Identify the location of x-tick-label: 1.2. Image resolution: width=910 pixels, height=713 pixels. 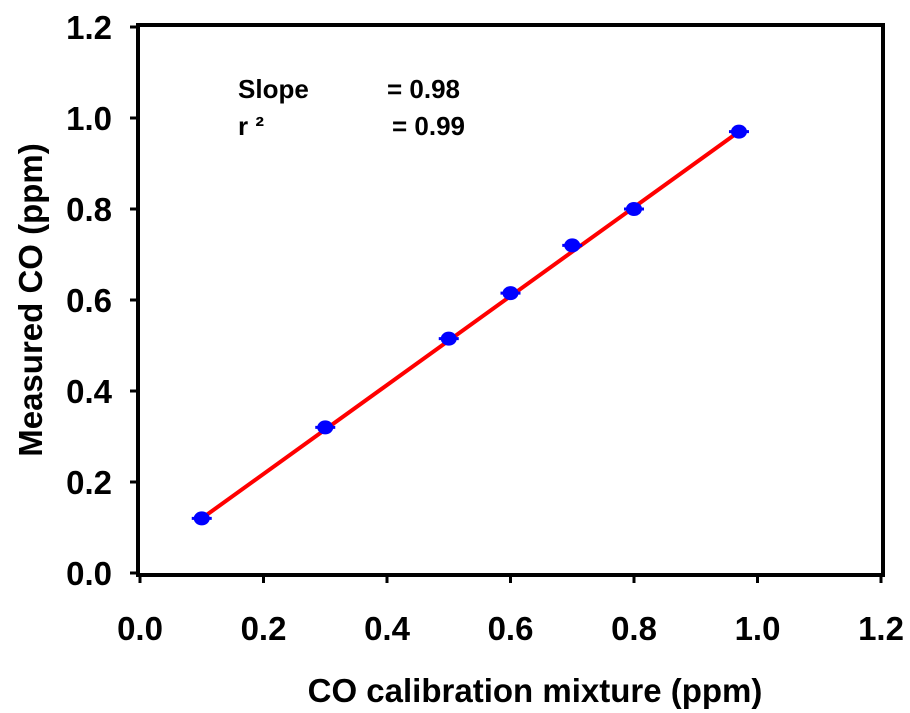
(881, 628).